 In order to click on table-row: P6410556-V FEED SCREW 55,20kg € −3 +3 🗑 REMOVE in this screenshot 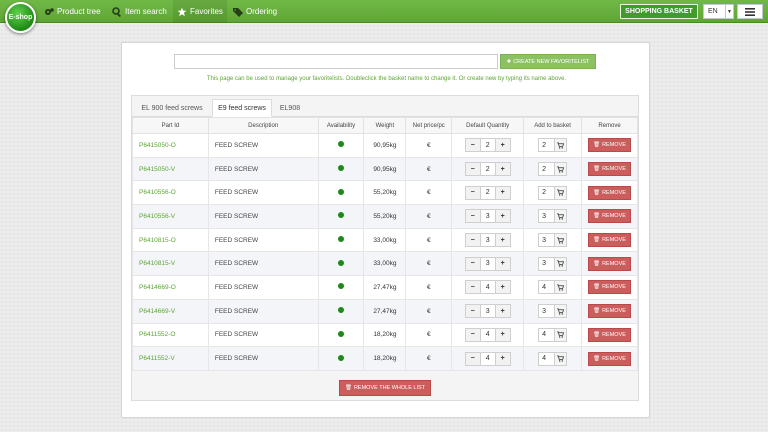, I will do `click(385, 216)`.